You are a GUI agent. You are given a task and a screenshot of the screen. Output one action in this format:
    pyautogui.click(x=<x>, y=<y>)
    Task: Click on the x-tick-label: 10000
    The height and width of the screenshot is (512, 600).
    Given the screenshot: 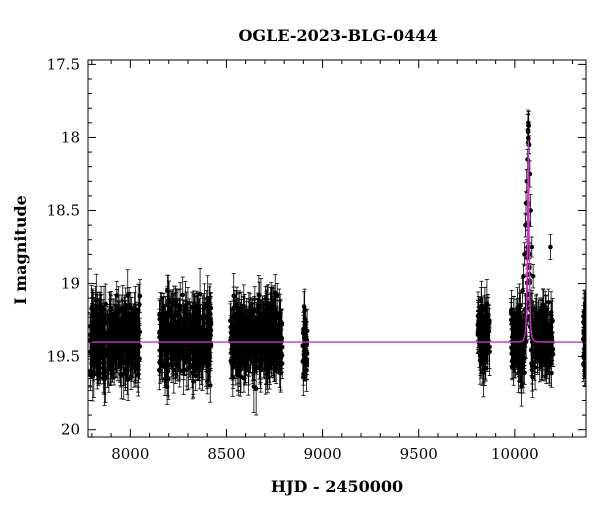 What is the action you would take?
    pyautogui.click(x=515, y=454)
    